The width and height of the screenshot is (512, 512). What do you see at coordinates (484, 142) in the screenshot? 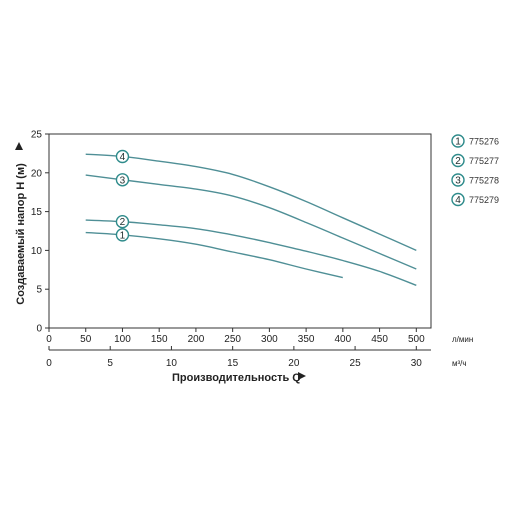
I see `legend-label: 775276` at bounding box center [484, 142].